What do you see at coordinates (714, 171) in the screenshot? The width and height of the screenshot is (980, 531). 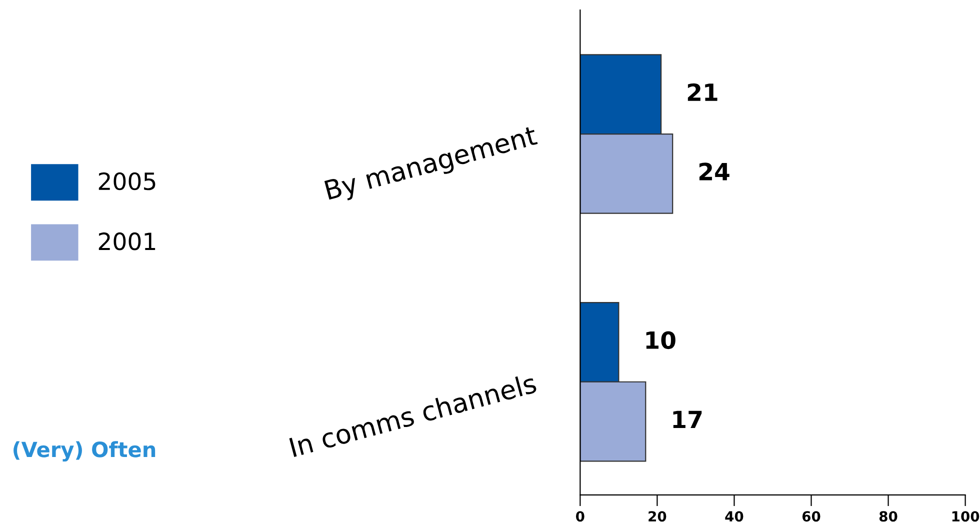 I see `data-label: 24` at bounding box center [714, 171].